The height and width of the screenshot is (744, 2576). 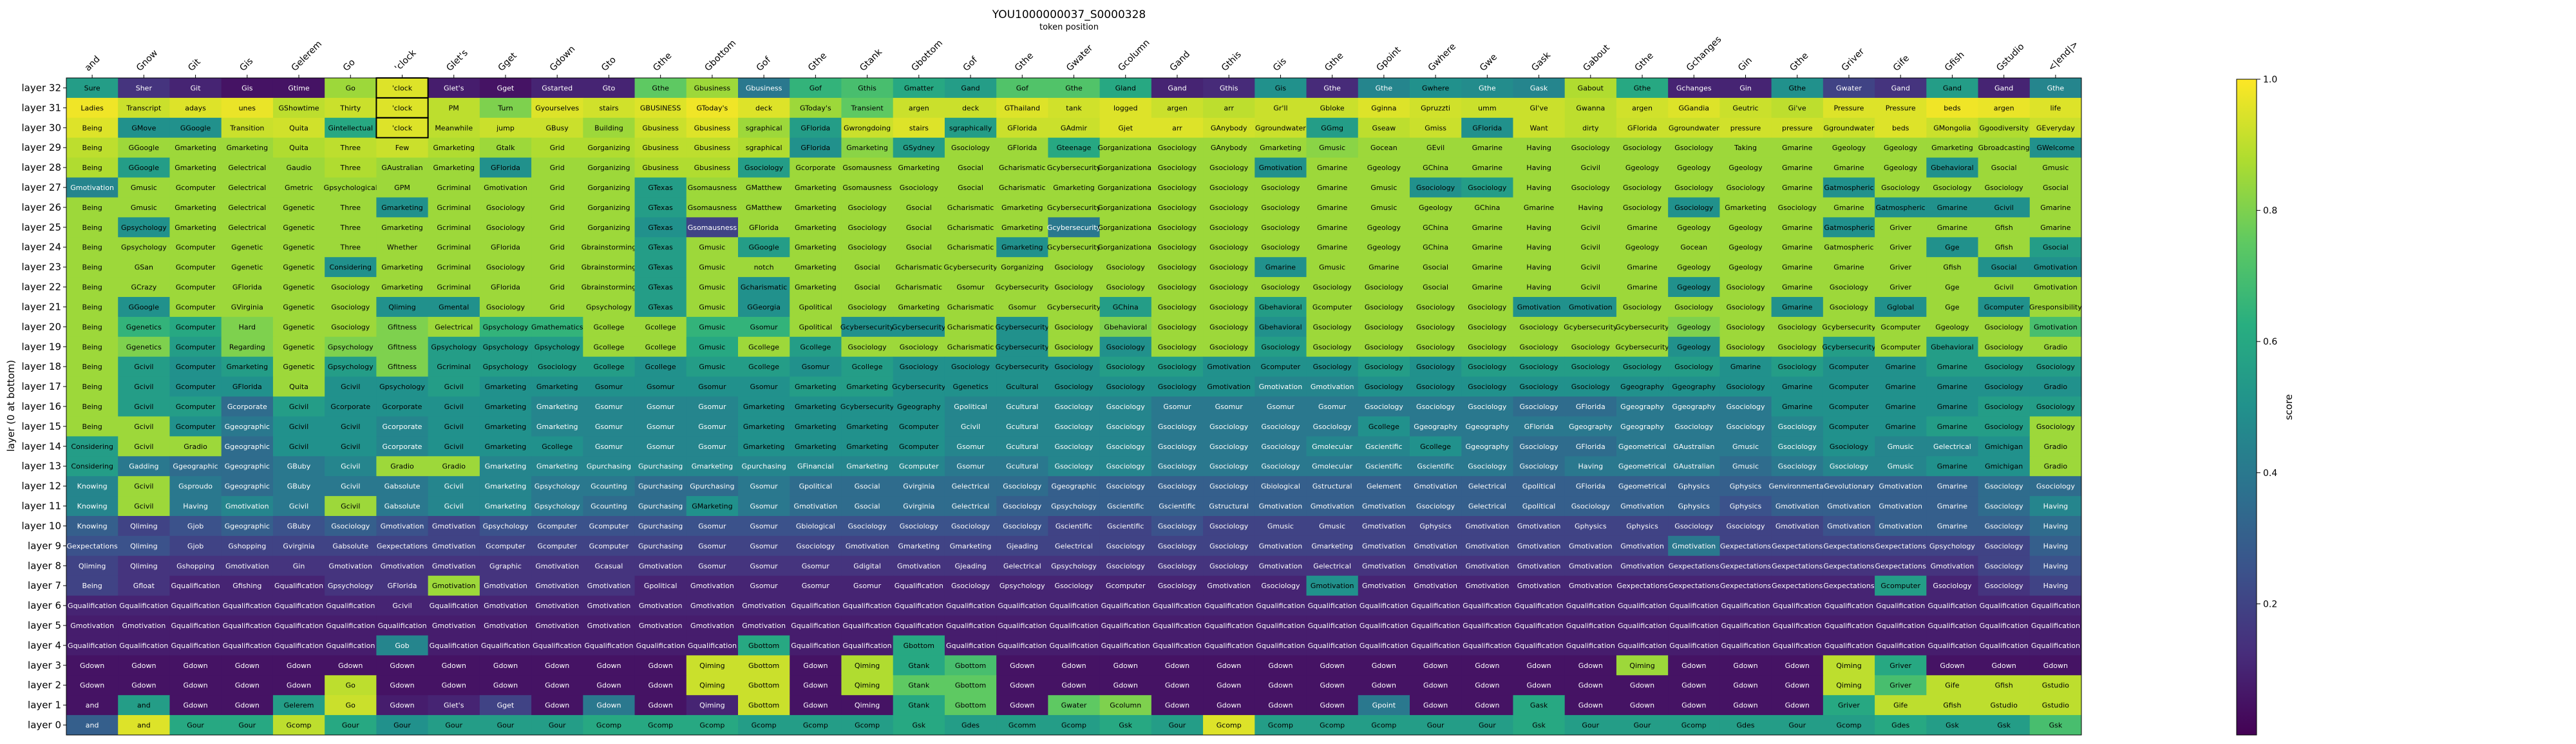 What do you see at coordinates (1642, 586) in the screenshot?
I see `cell-token-label: Gexpectations` at bounding box center [1642, 586].